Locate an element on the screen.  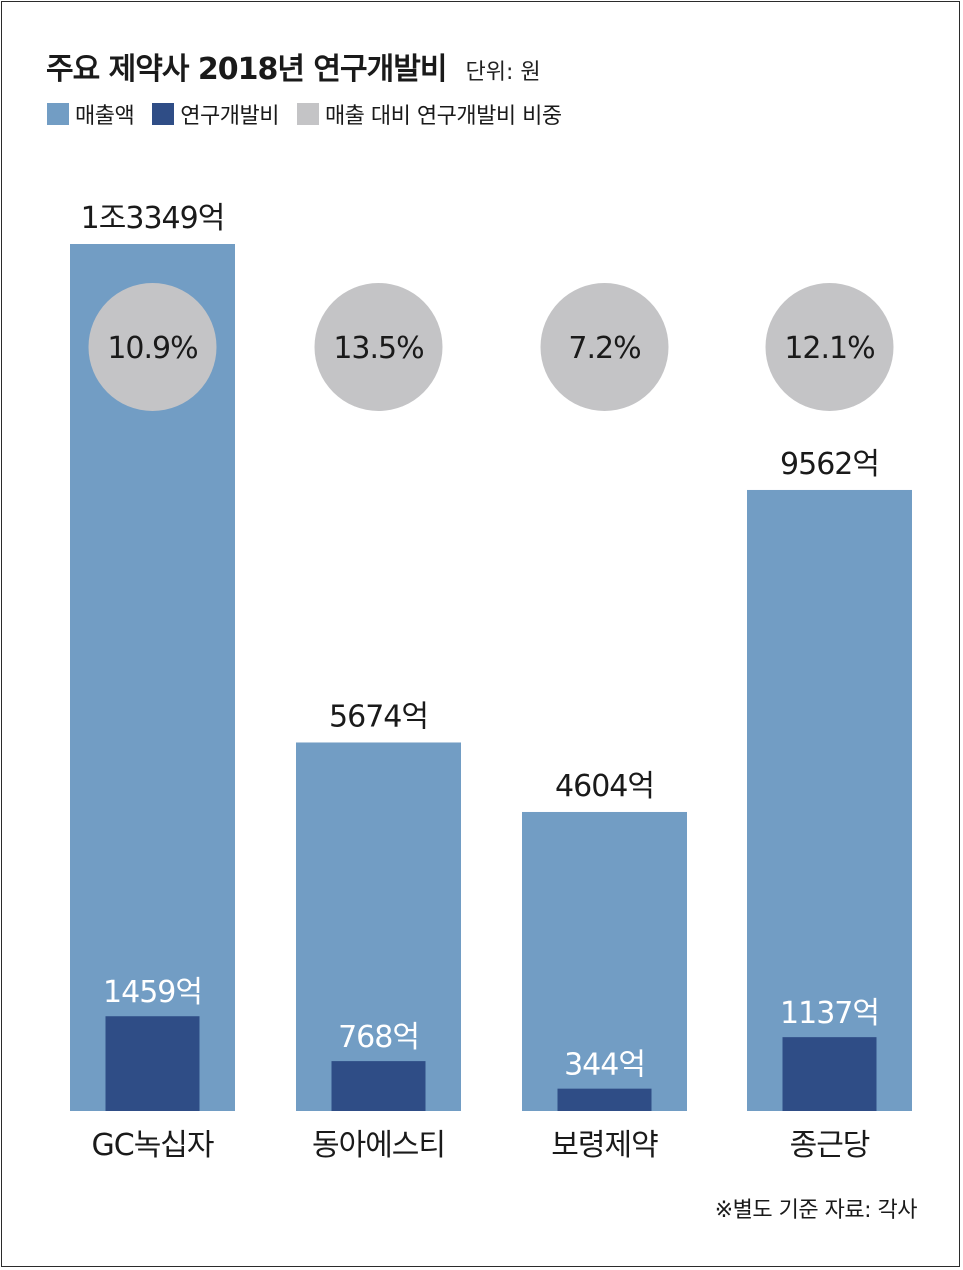
legend-swatch-rnd is located at coordinates (163, 114).